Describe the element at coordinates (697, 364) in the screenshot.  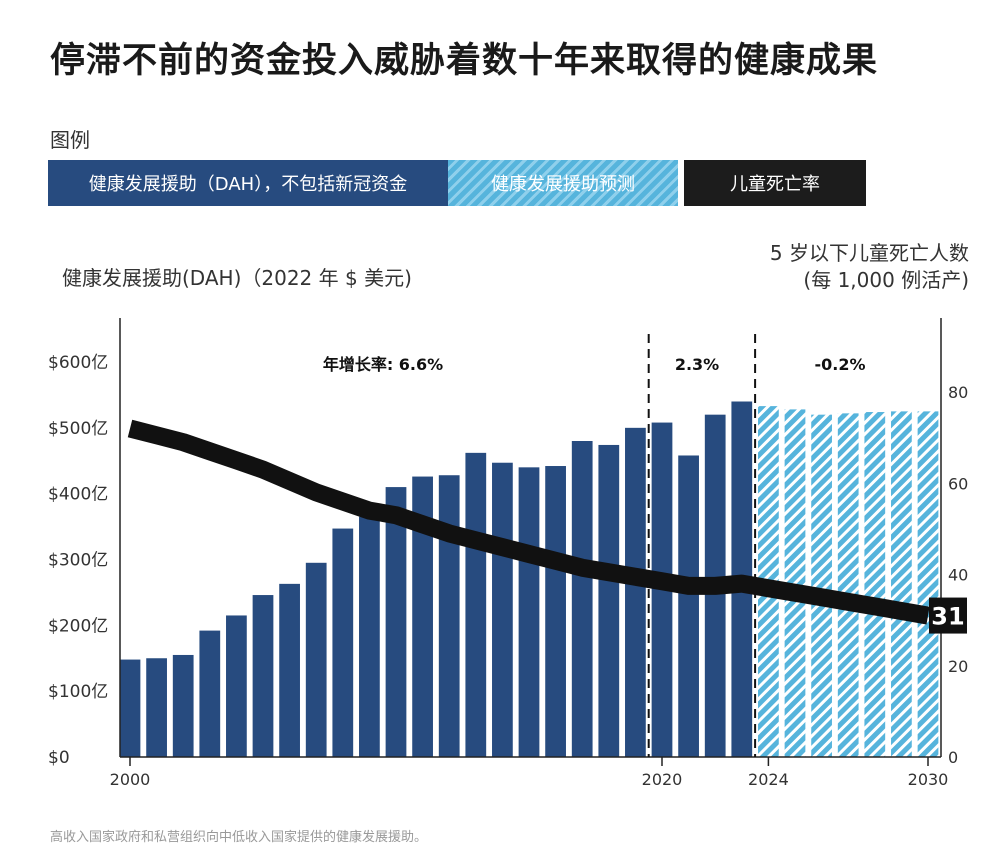
I see `growth-rate-label: 2.3%` at that location.